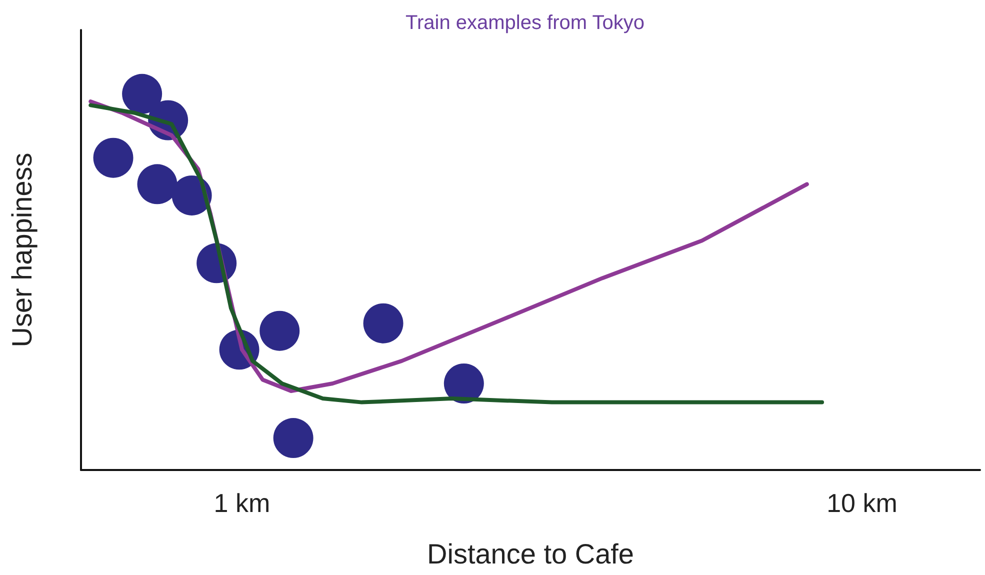  I want to click on chart-title: Train examples from Tokyo, so click(525, 23).